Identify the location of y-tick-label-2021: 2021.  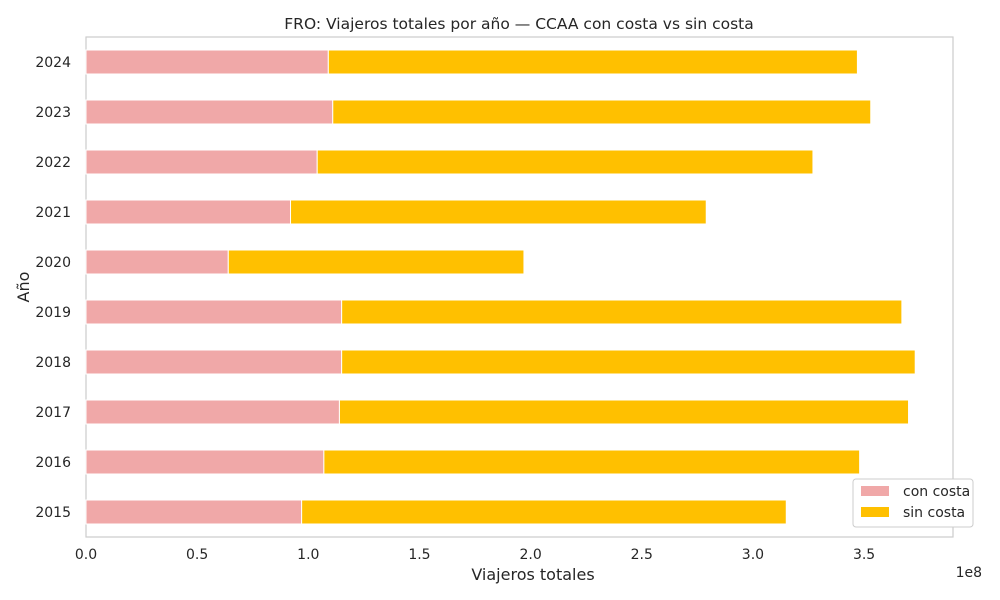
(53, 213).